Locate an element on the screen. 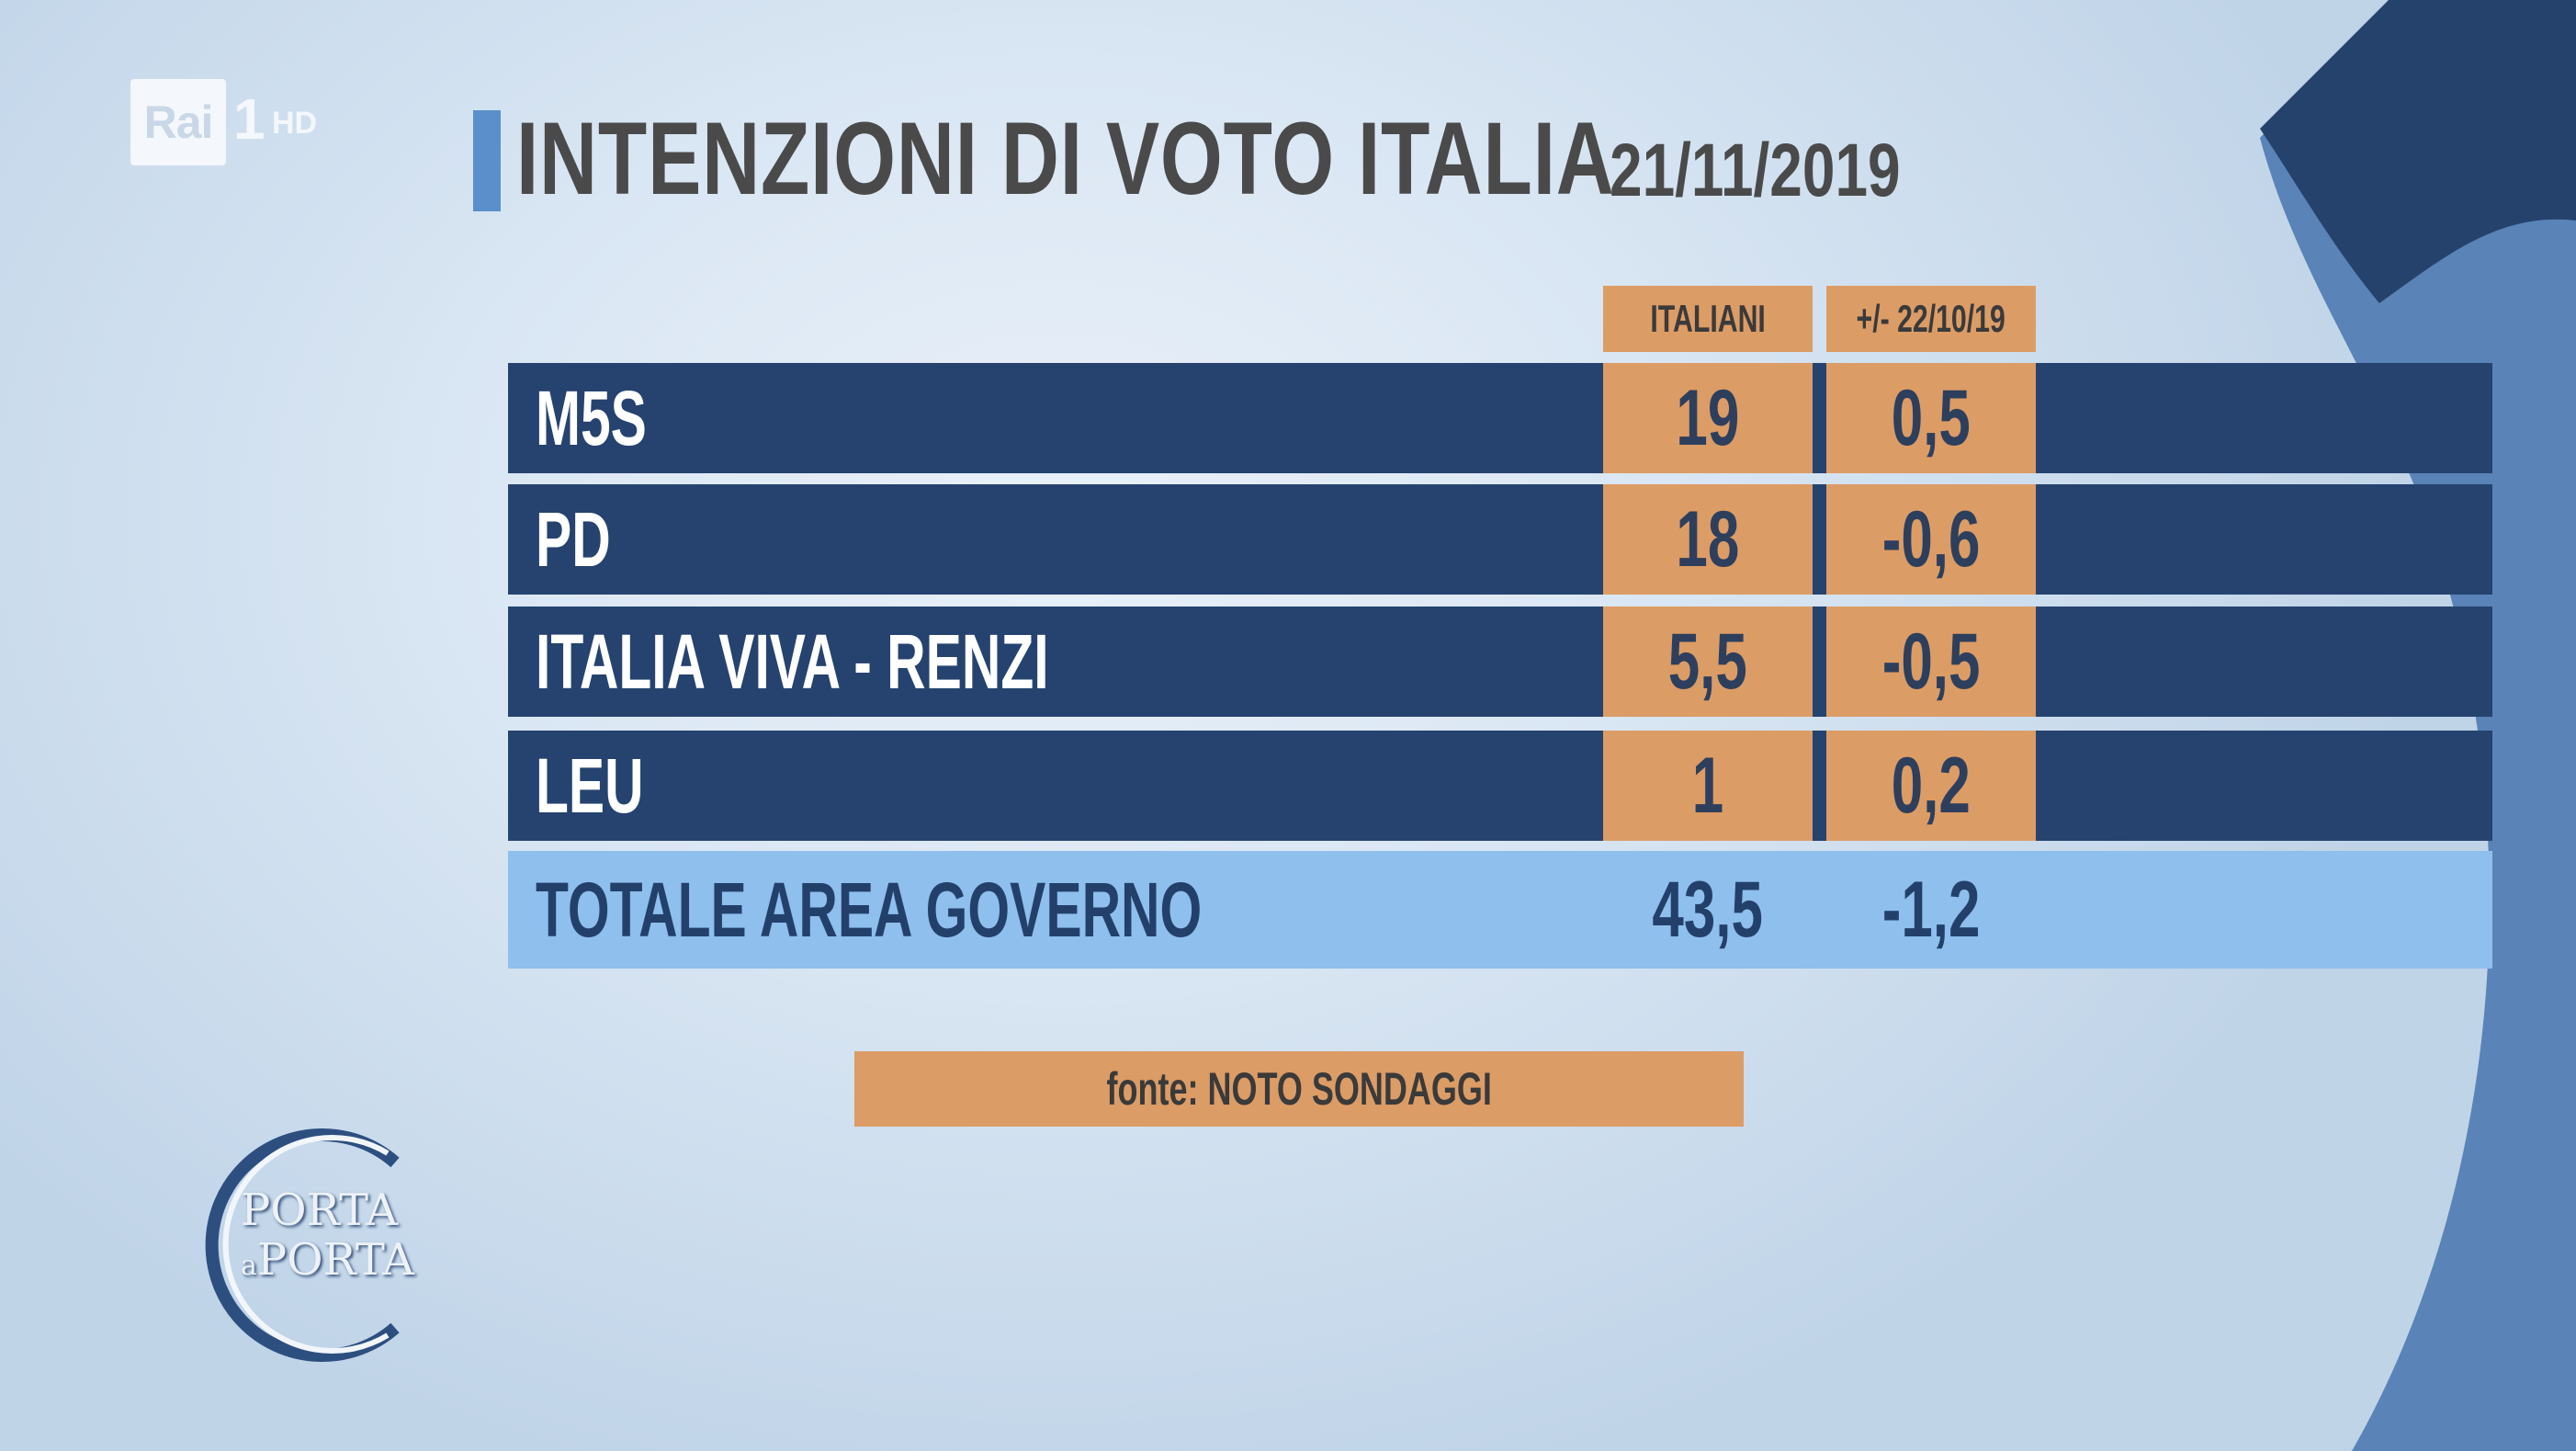 Image resolution: width=2576 pixels, height=1451 pixels. italiani-value: 18 is located at coordinates (1708, 539).